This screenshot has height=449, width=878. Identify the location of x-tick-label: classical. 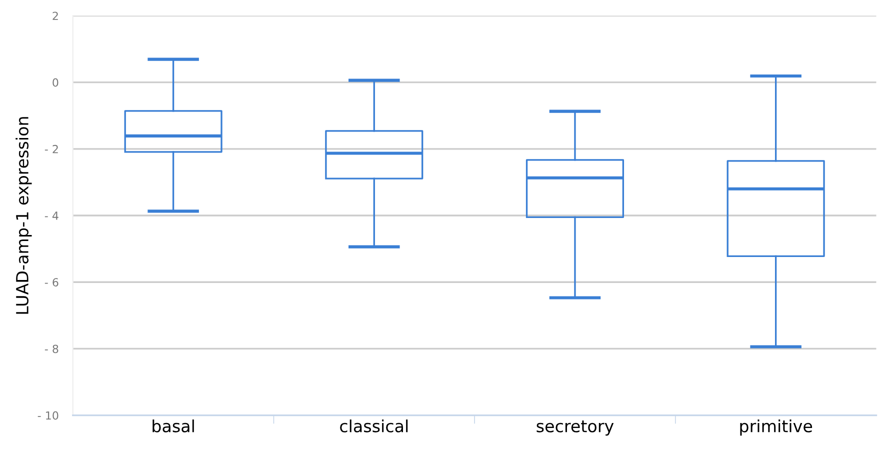
(374, 425).